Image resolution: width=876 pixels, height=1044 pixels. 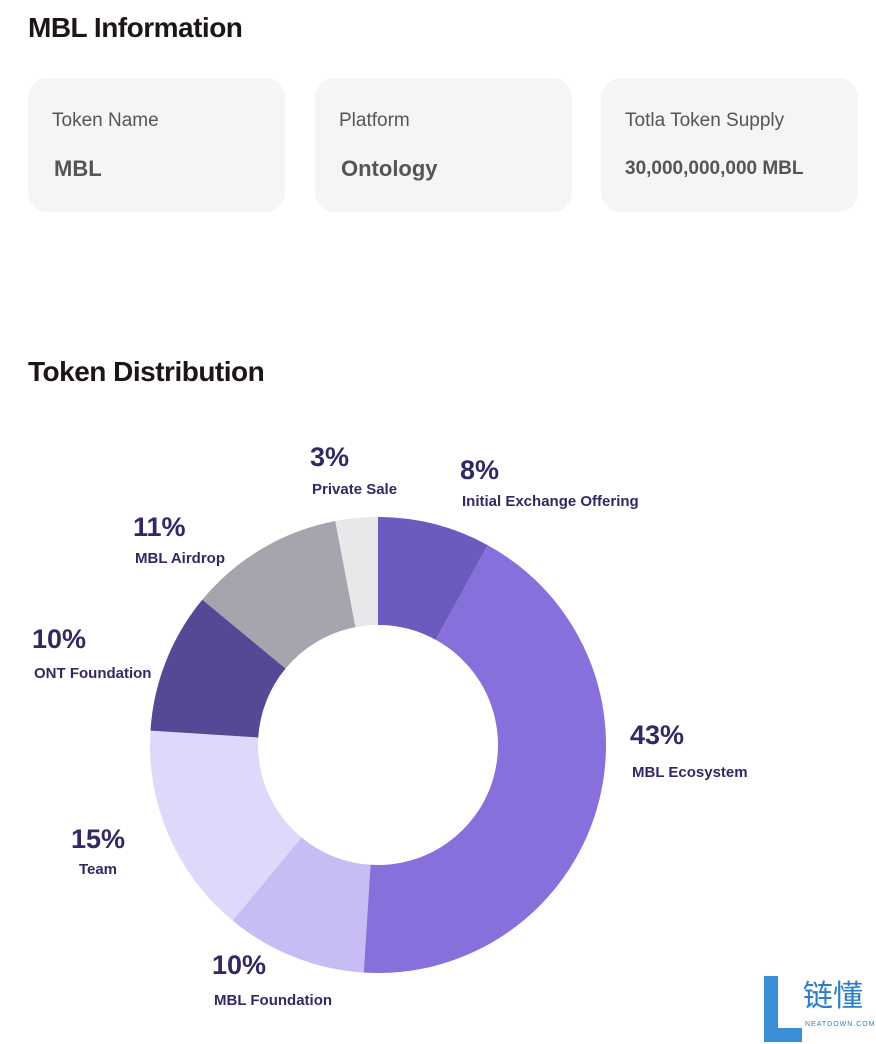 I want to click on slice-label: Team, so click(x=98, y=869).